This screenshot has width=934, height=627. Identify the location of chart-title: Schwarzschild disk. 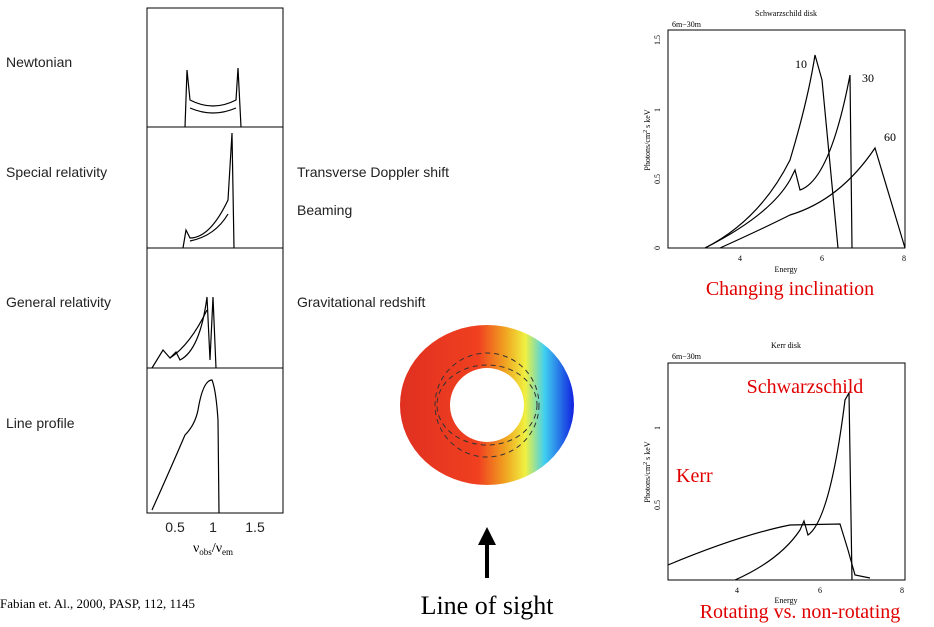
(786, 13).